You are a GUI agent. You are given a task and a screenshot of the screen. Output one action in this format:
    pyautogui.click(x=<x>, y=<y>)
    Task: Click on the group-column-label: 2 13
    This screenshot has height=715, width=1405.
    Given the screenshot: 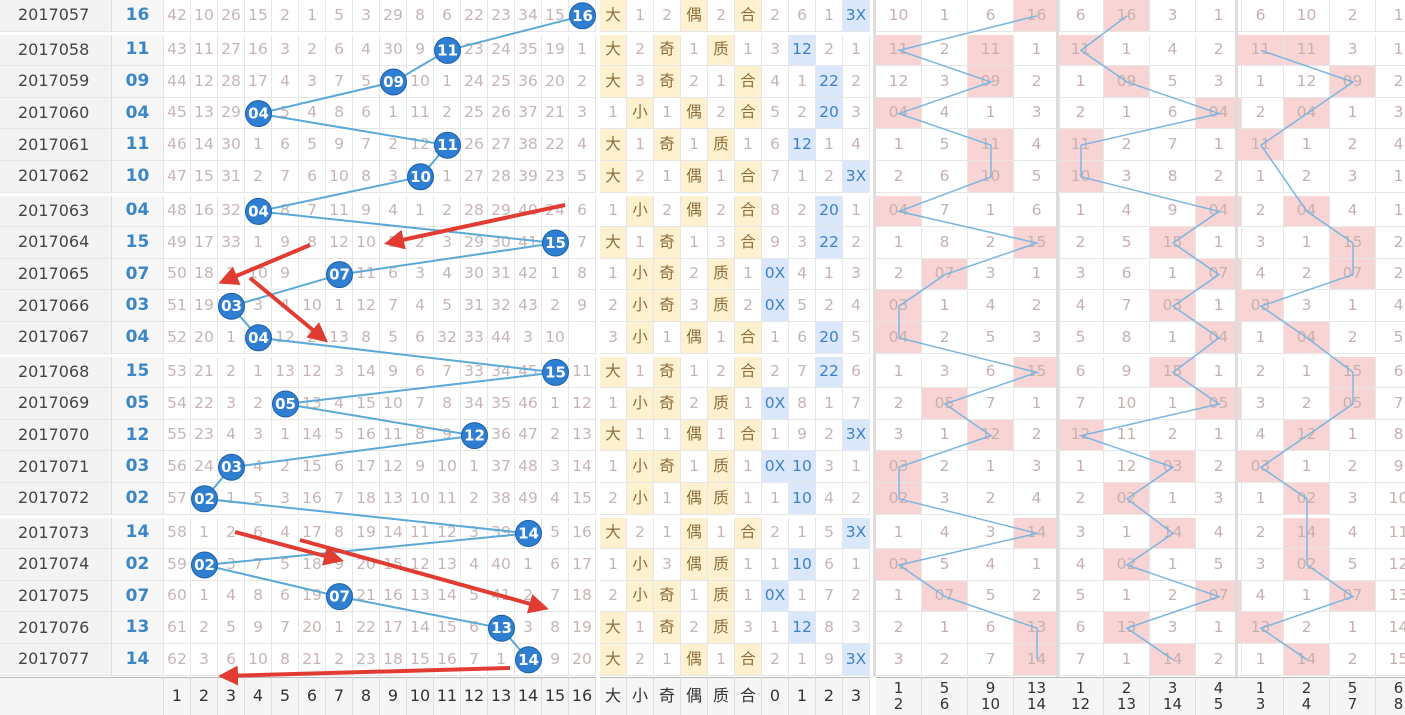 What is the action you would take?
    pyautogui.click(x=1127, y=696)
    